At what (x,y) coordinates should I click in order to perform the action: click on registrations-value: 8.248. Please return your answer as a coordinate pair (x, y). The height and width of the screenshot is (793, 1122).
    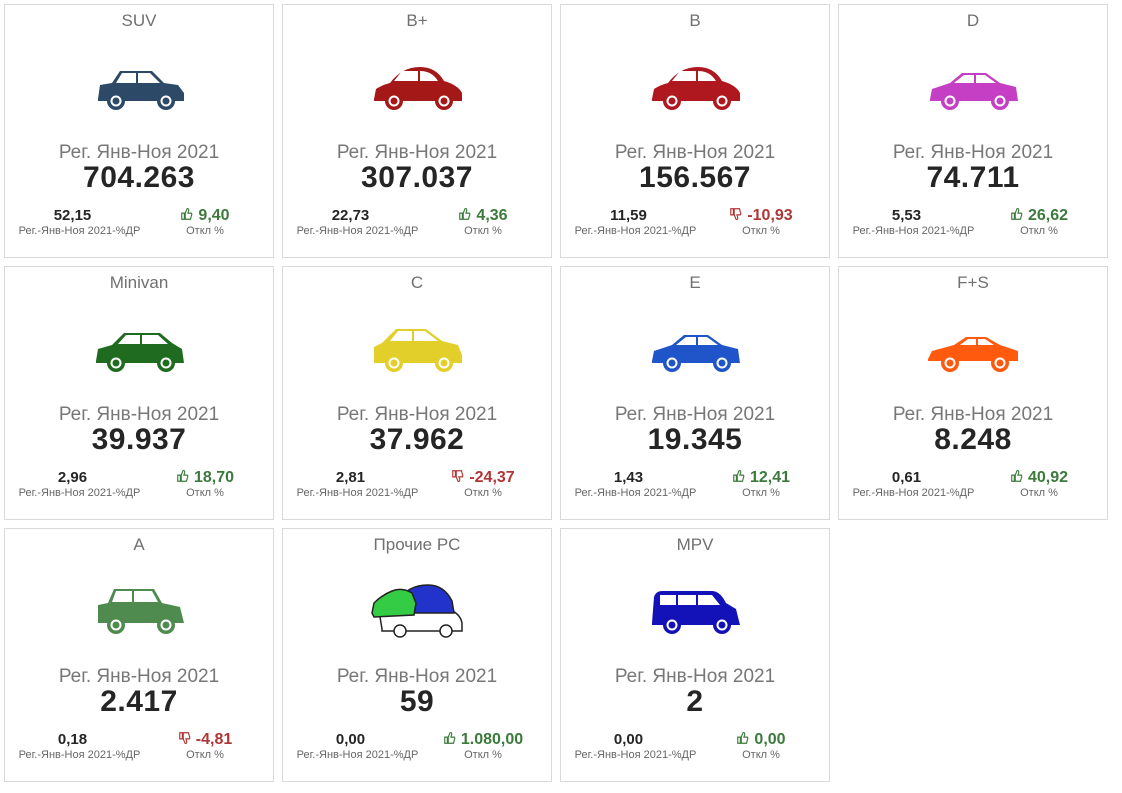
    Looking at the image, I should click on (973, 439).